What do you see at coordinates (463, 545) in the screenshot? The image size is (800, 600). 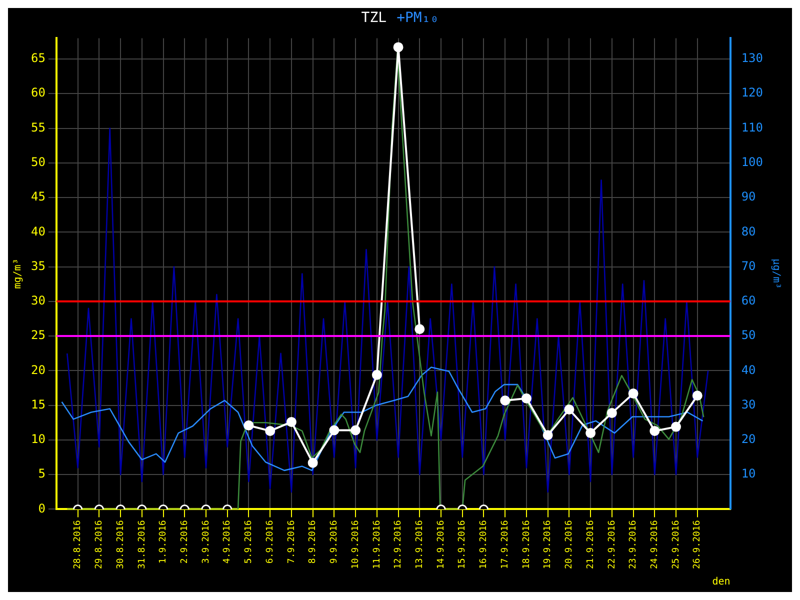 I see `x-tick-label: 15.9.2016` at bounding box center [463, 545].